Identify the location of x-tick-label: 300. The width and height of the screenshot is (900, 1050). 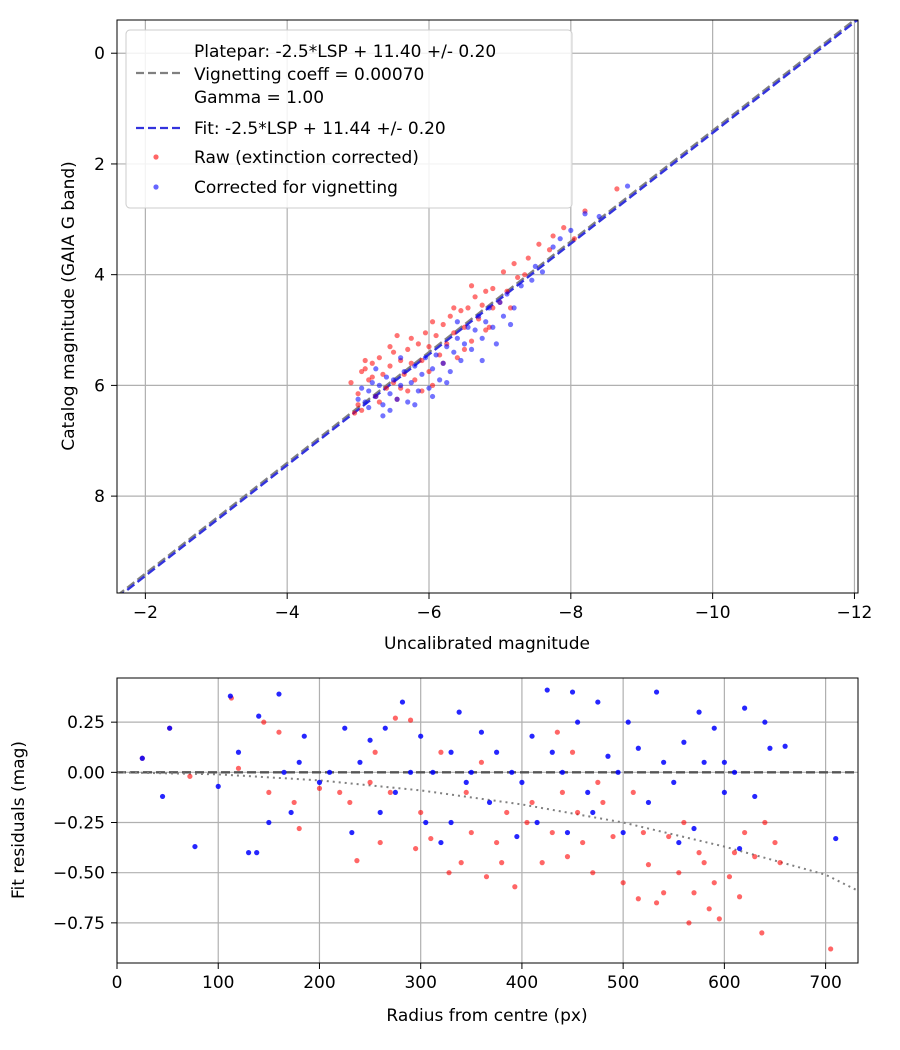
(420, 983).